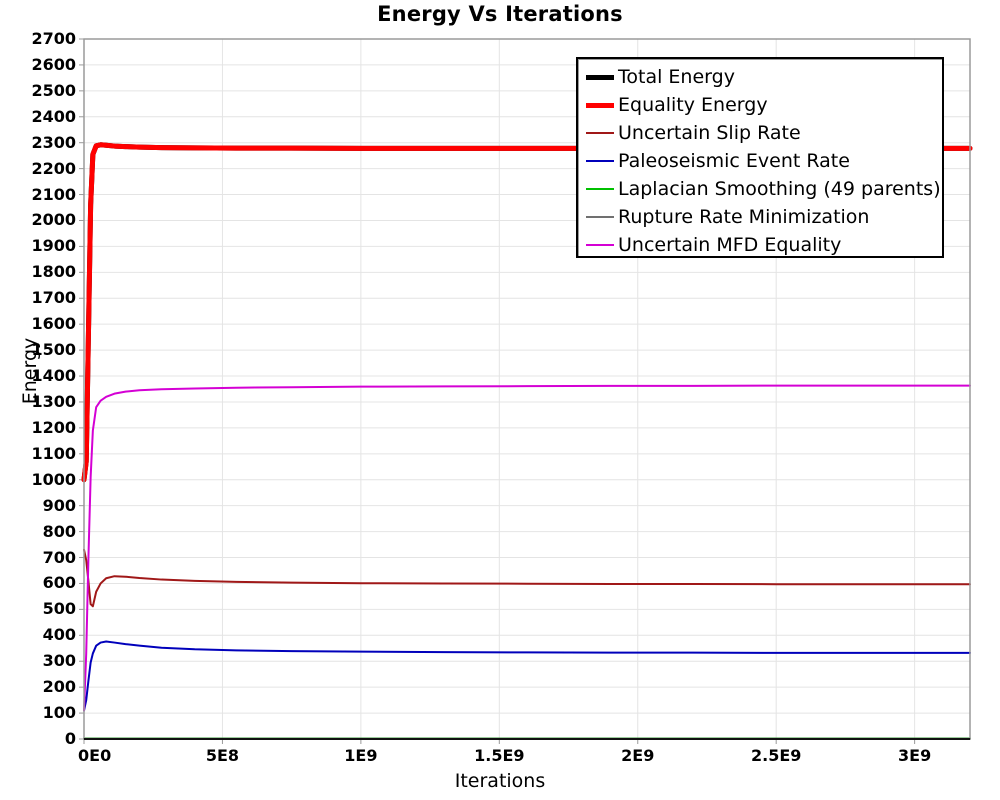  Describe the element at coordinates (693, 104) in the screenshot. I see `legend-item-label: Equality Energy` at that location.